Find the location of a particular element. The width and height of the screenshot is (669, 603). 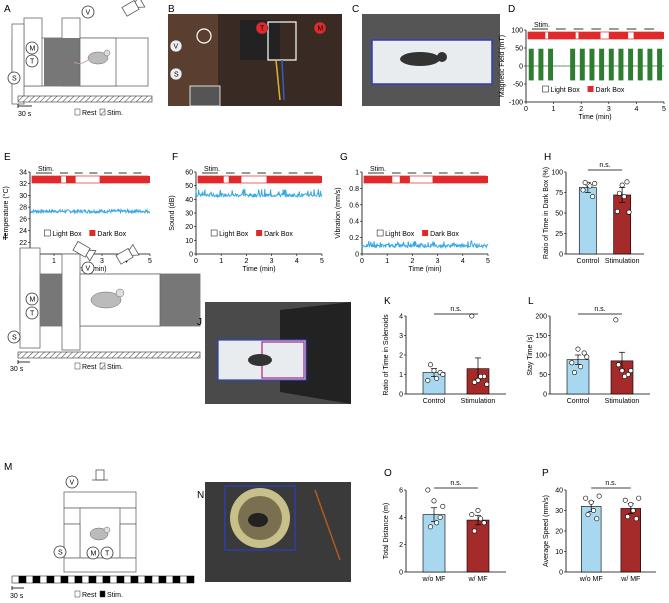

y-tick-label: 1 is located at coordinates (401, 375).